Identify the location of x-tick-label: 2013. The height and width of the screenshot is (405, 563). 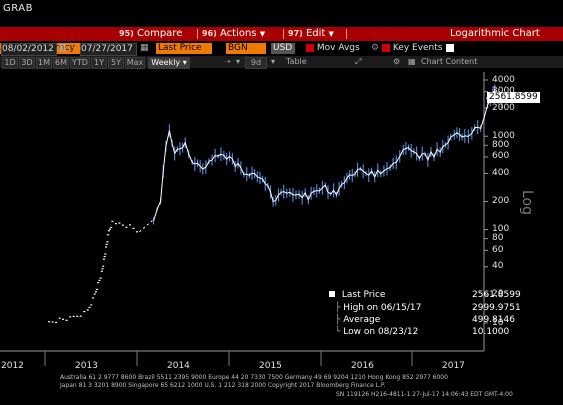
(86, 366).